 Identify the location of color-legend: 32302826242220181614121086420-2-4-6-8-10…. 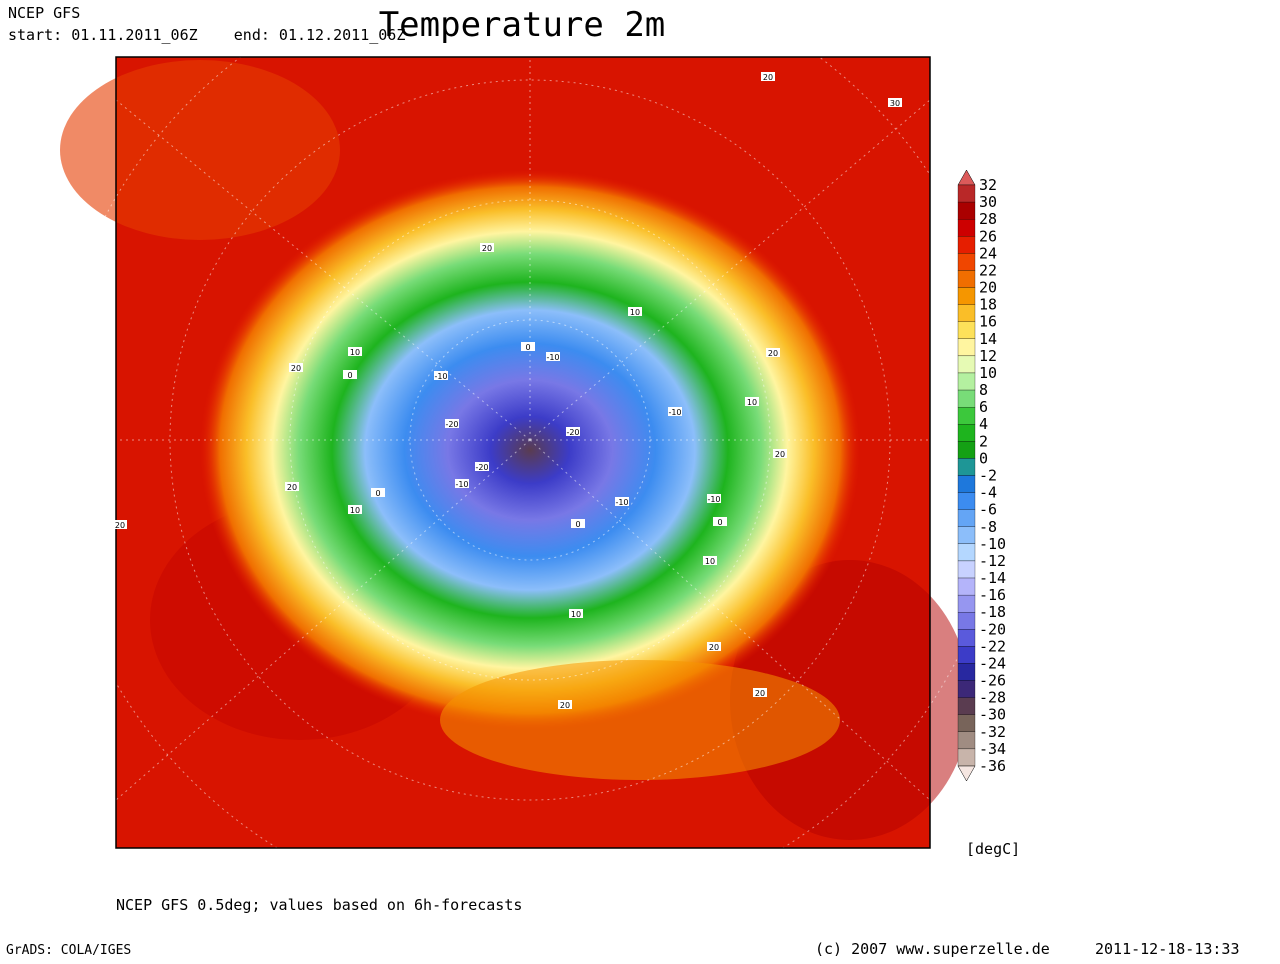
(981, 475).